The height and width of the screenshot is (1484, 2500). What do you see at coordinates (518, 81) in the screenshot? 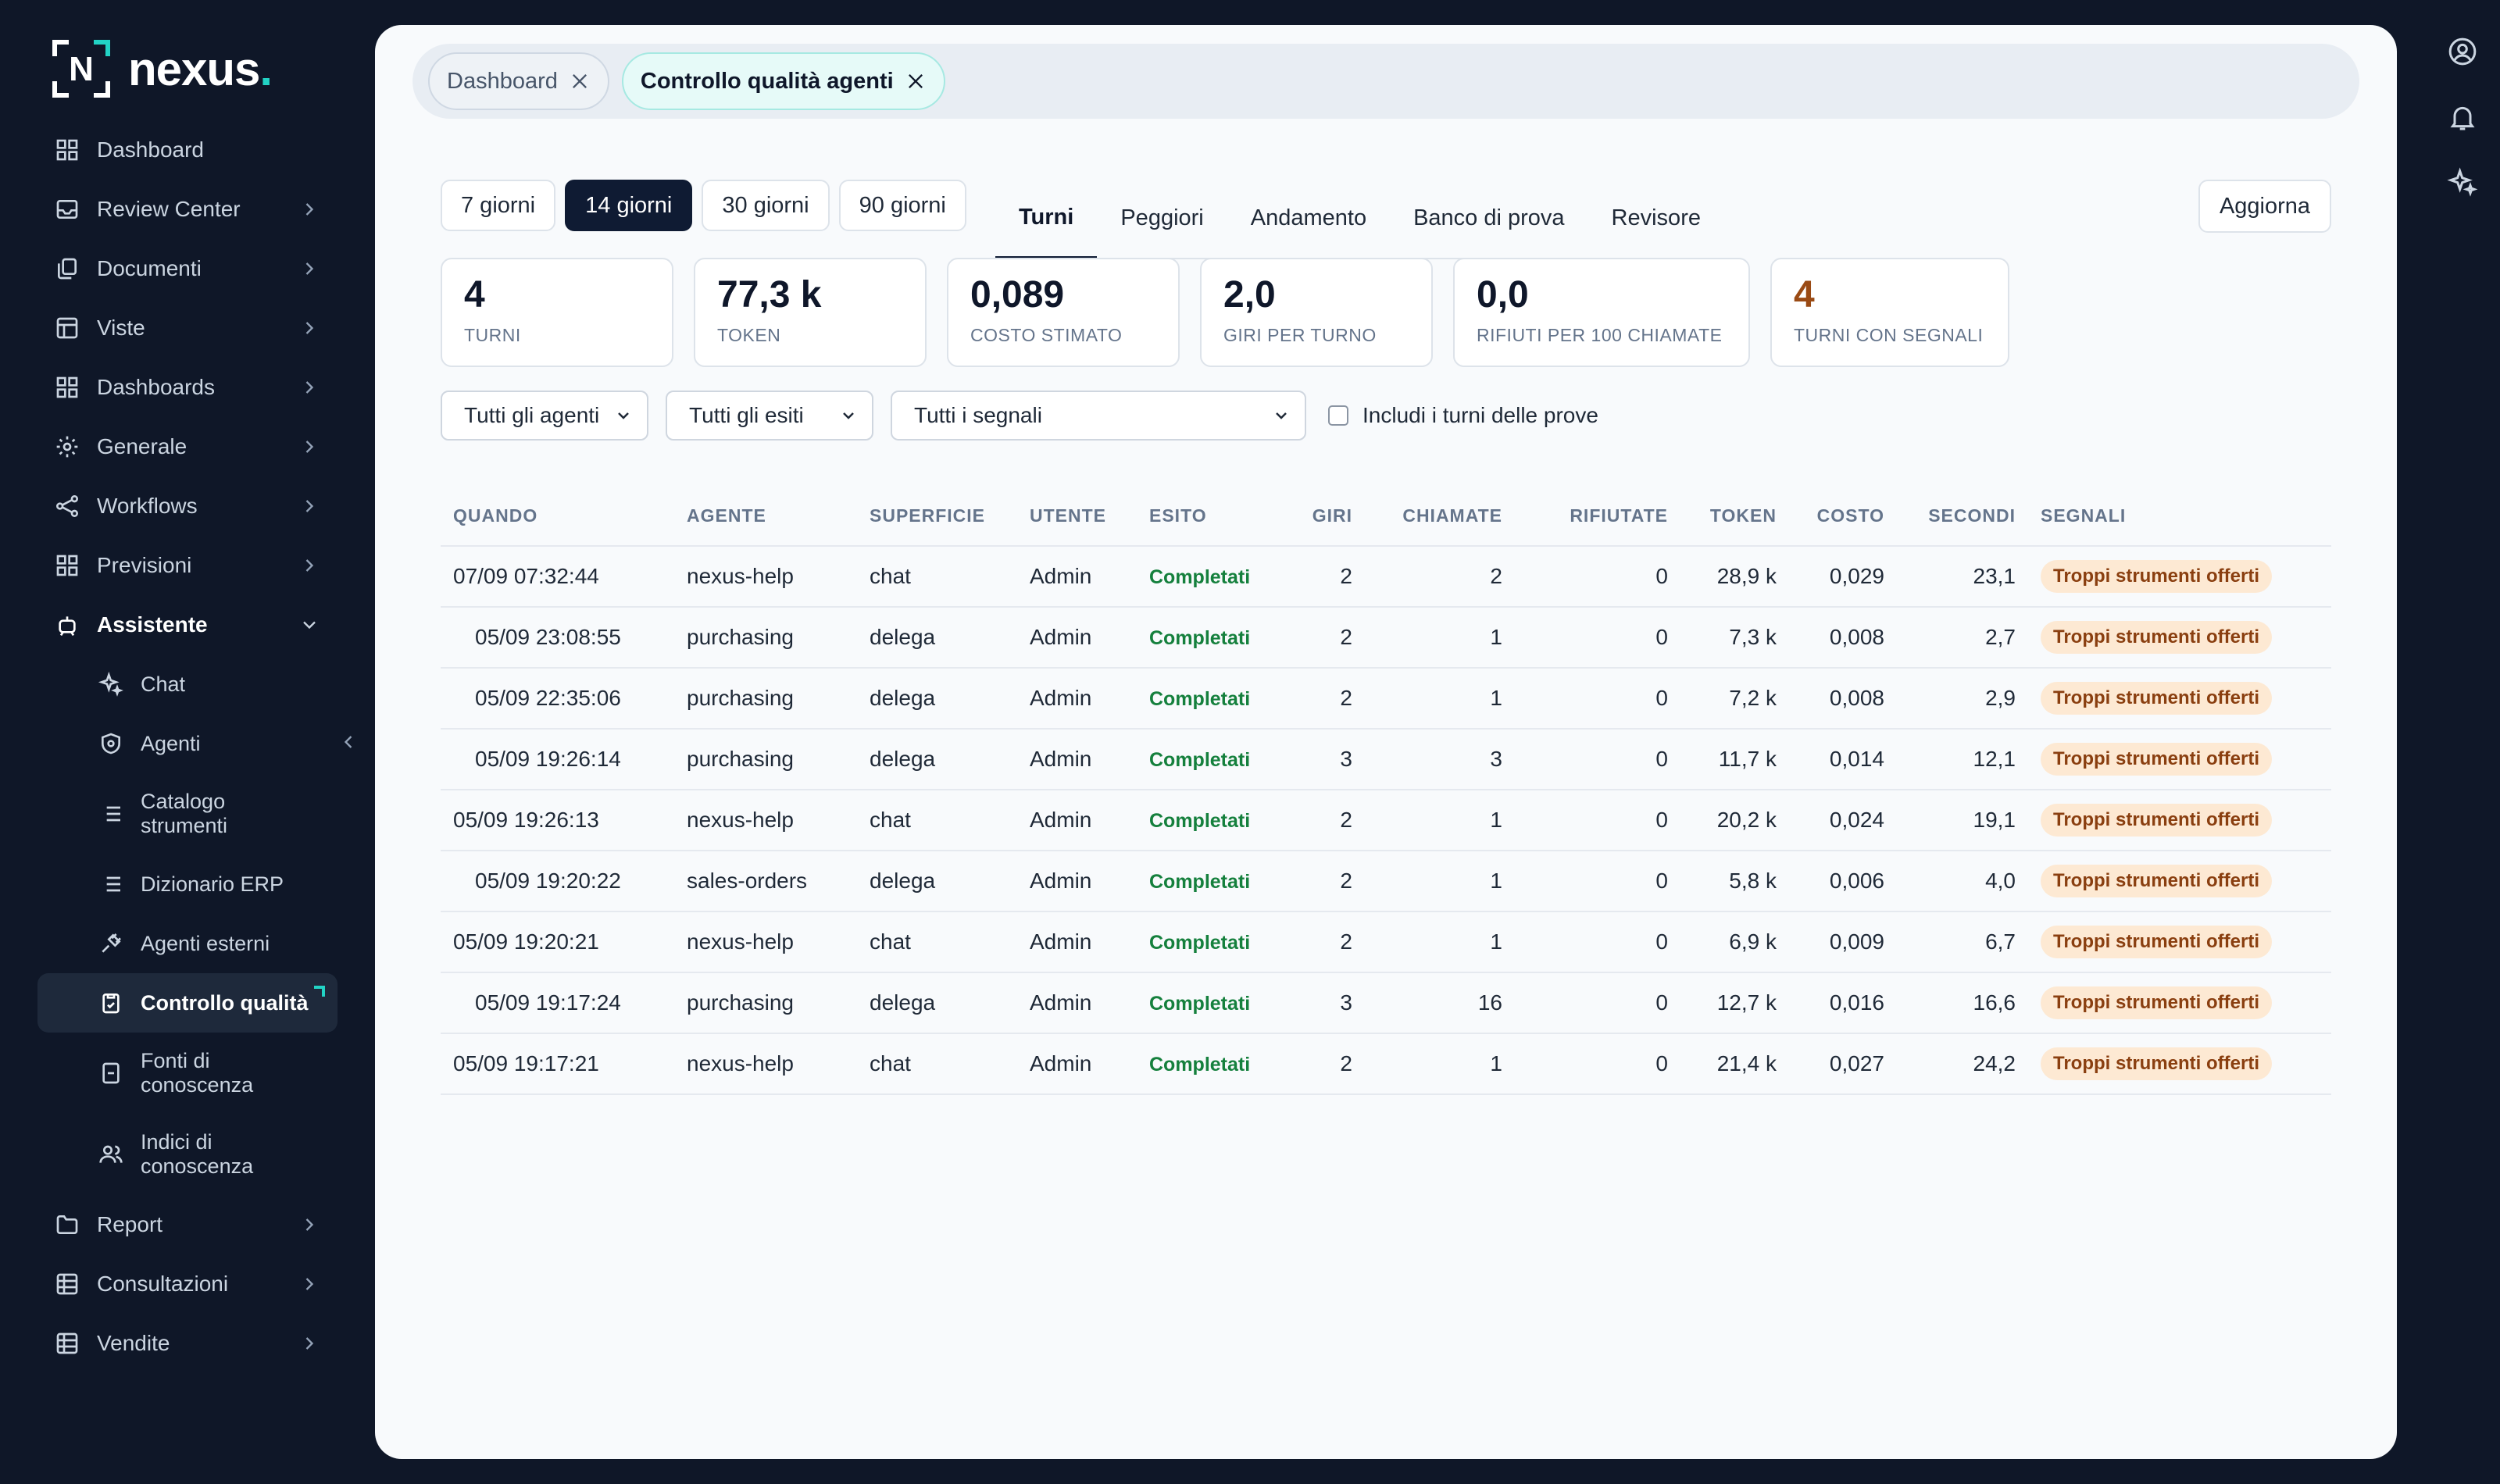
I see `tab-dashboard: Dashboard` at bounding box center [518, 81].